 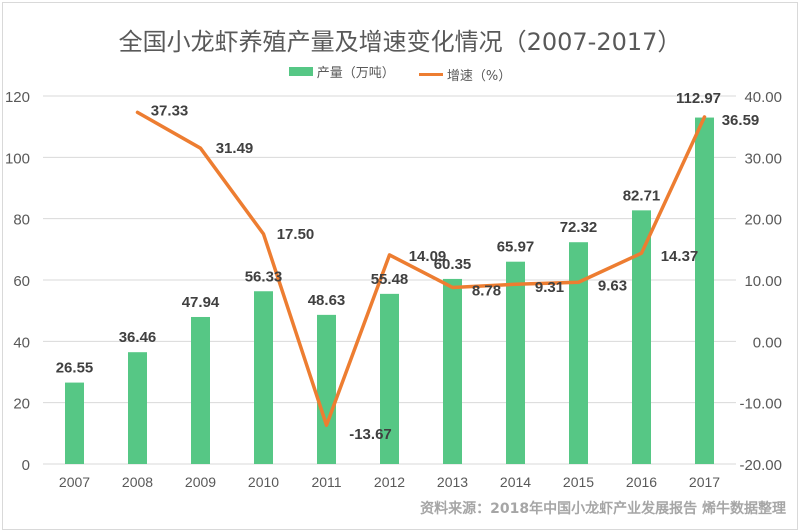 I want to click on x-axis-tick-label: 2009, so click(x=200, y=482).